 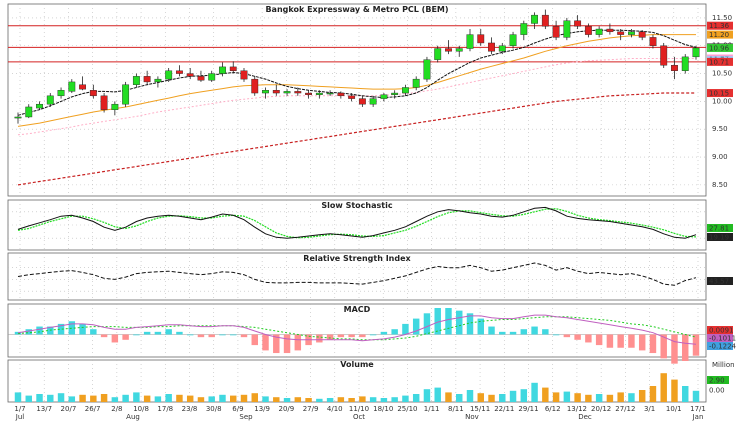 I want to click on x-axis-label: 3/1, so click(x=649, y=409).